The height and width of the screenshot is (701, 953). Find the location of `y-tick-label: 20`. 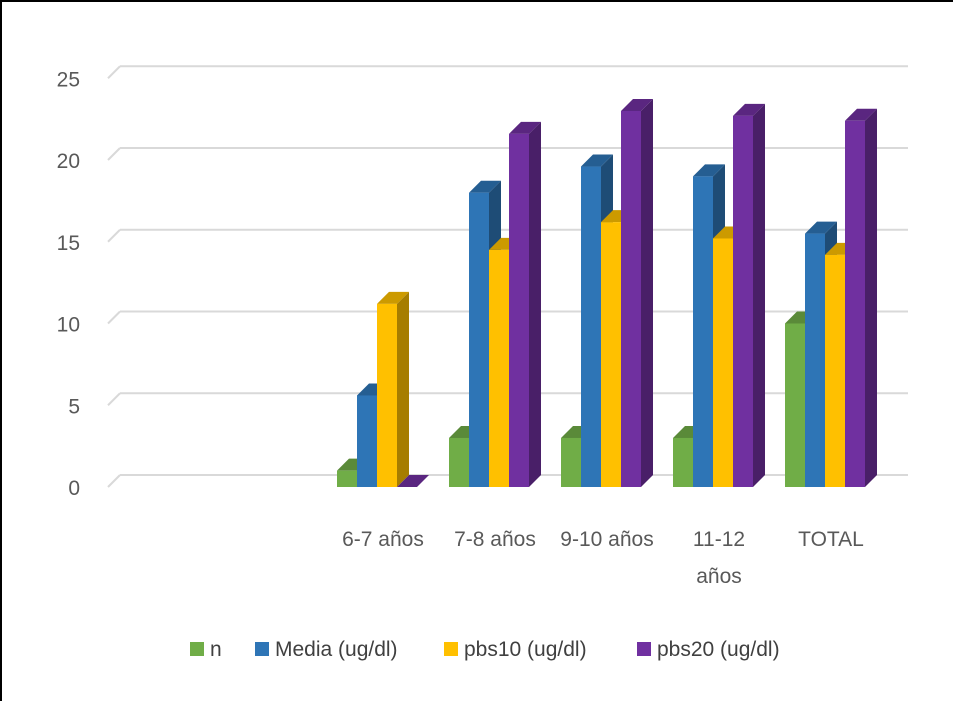

y-tick-label: 20 is located at coordinates (68, 161).